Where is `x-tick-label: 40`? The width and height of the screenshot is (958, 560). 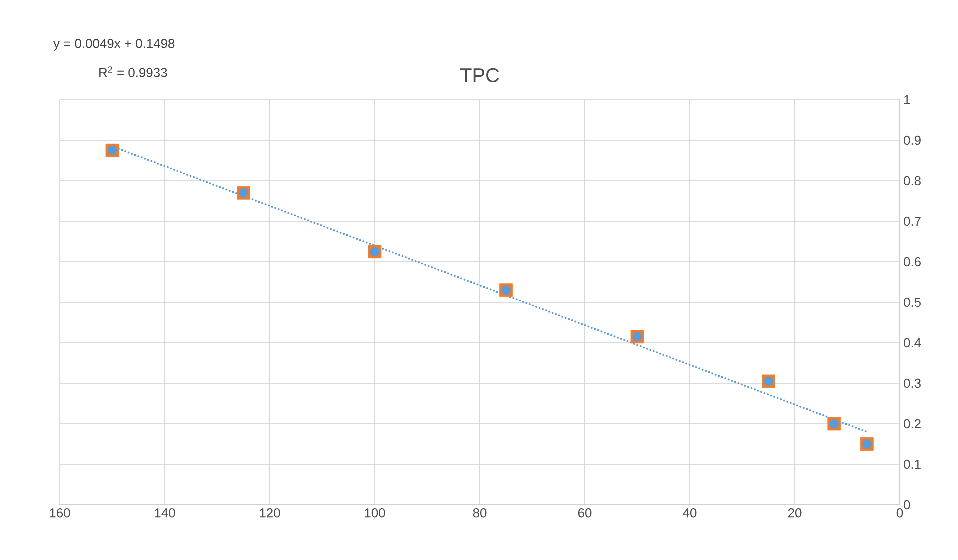
x-tick-label: 40 is located at coordinates (690, 513).